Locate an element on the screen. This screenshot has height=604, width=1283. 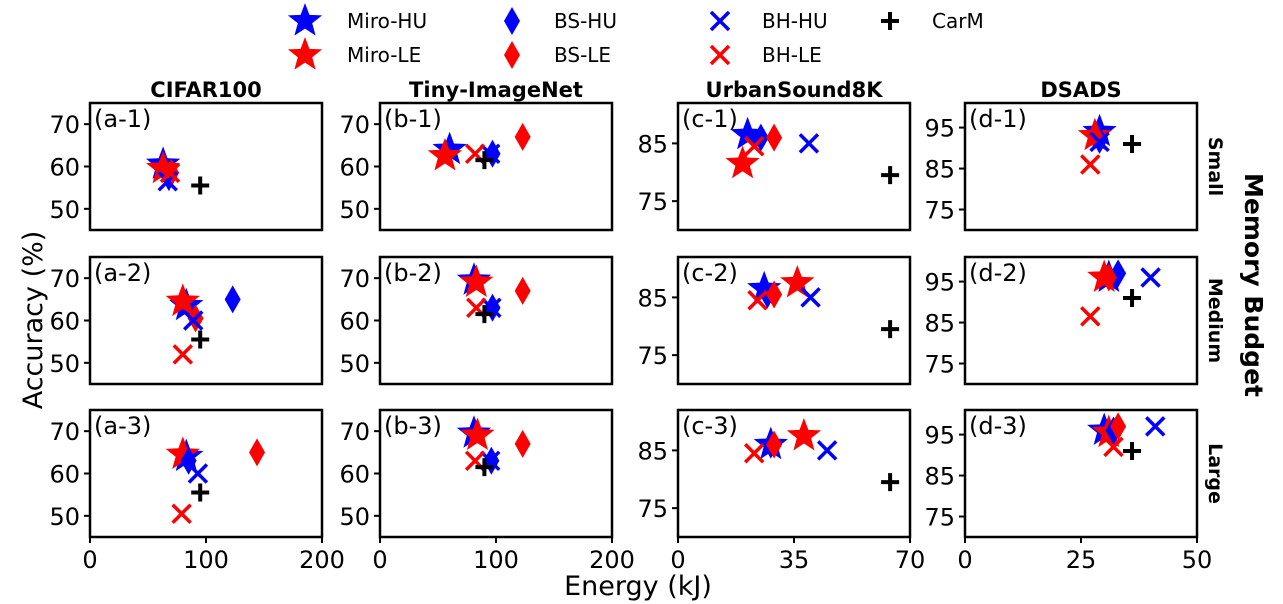
legend-plus-marker is located at coordinates (890, 21).